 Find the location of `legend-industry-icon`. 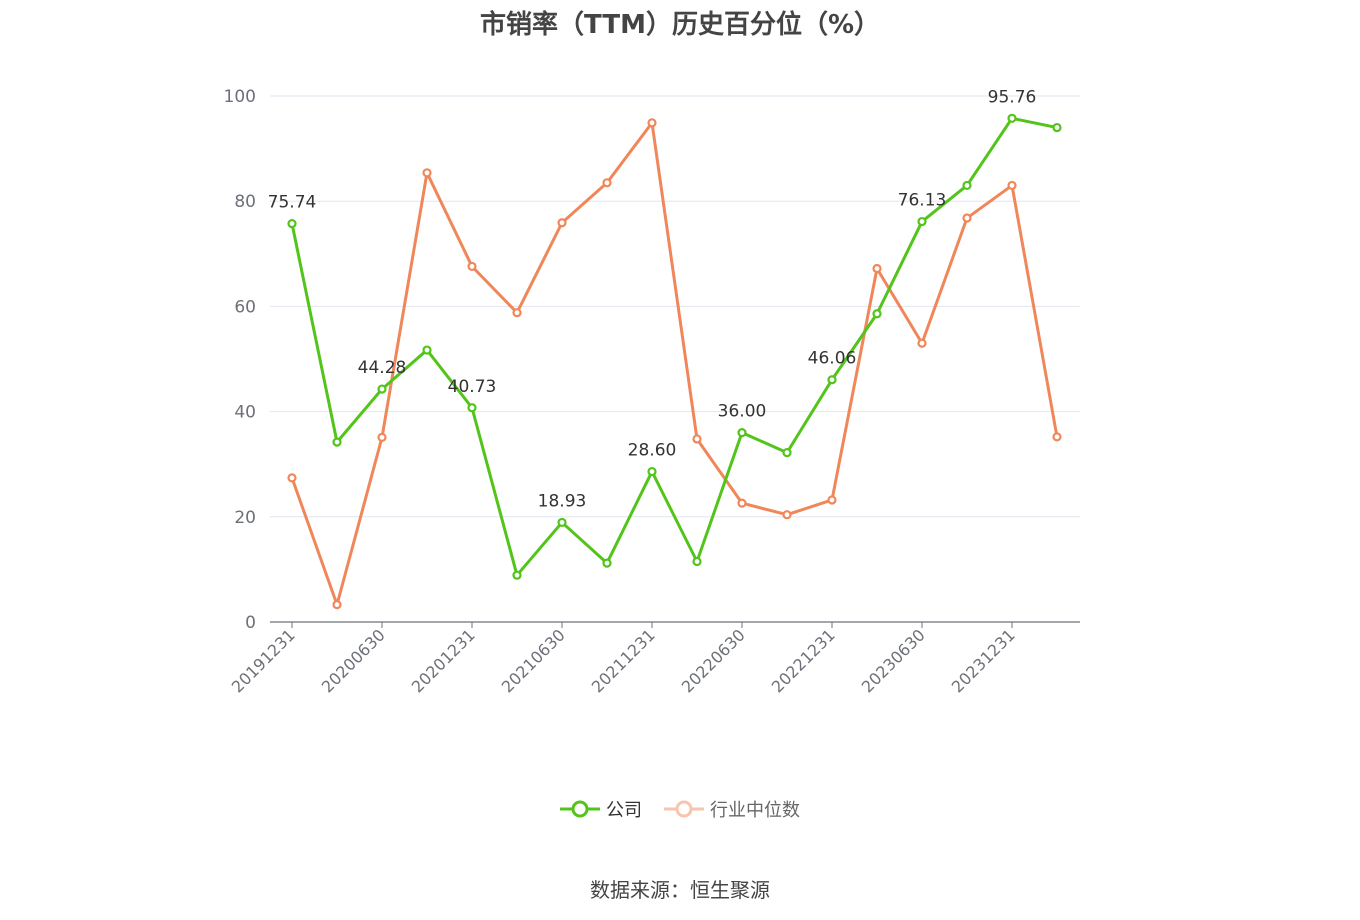

legend-industry-icon is located at coordinates (684, 809).